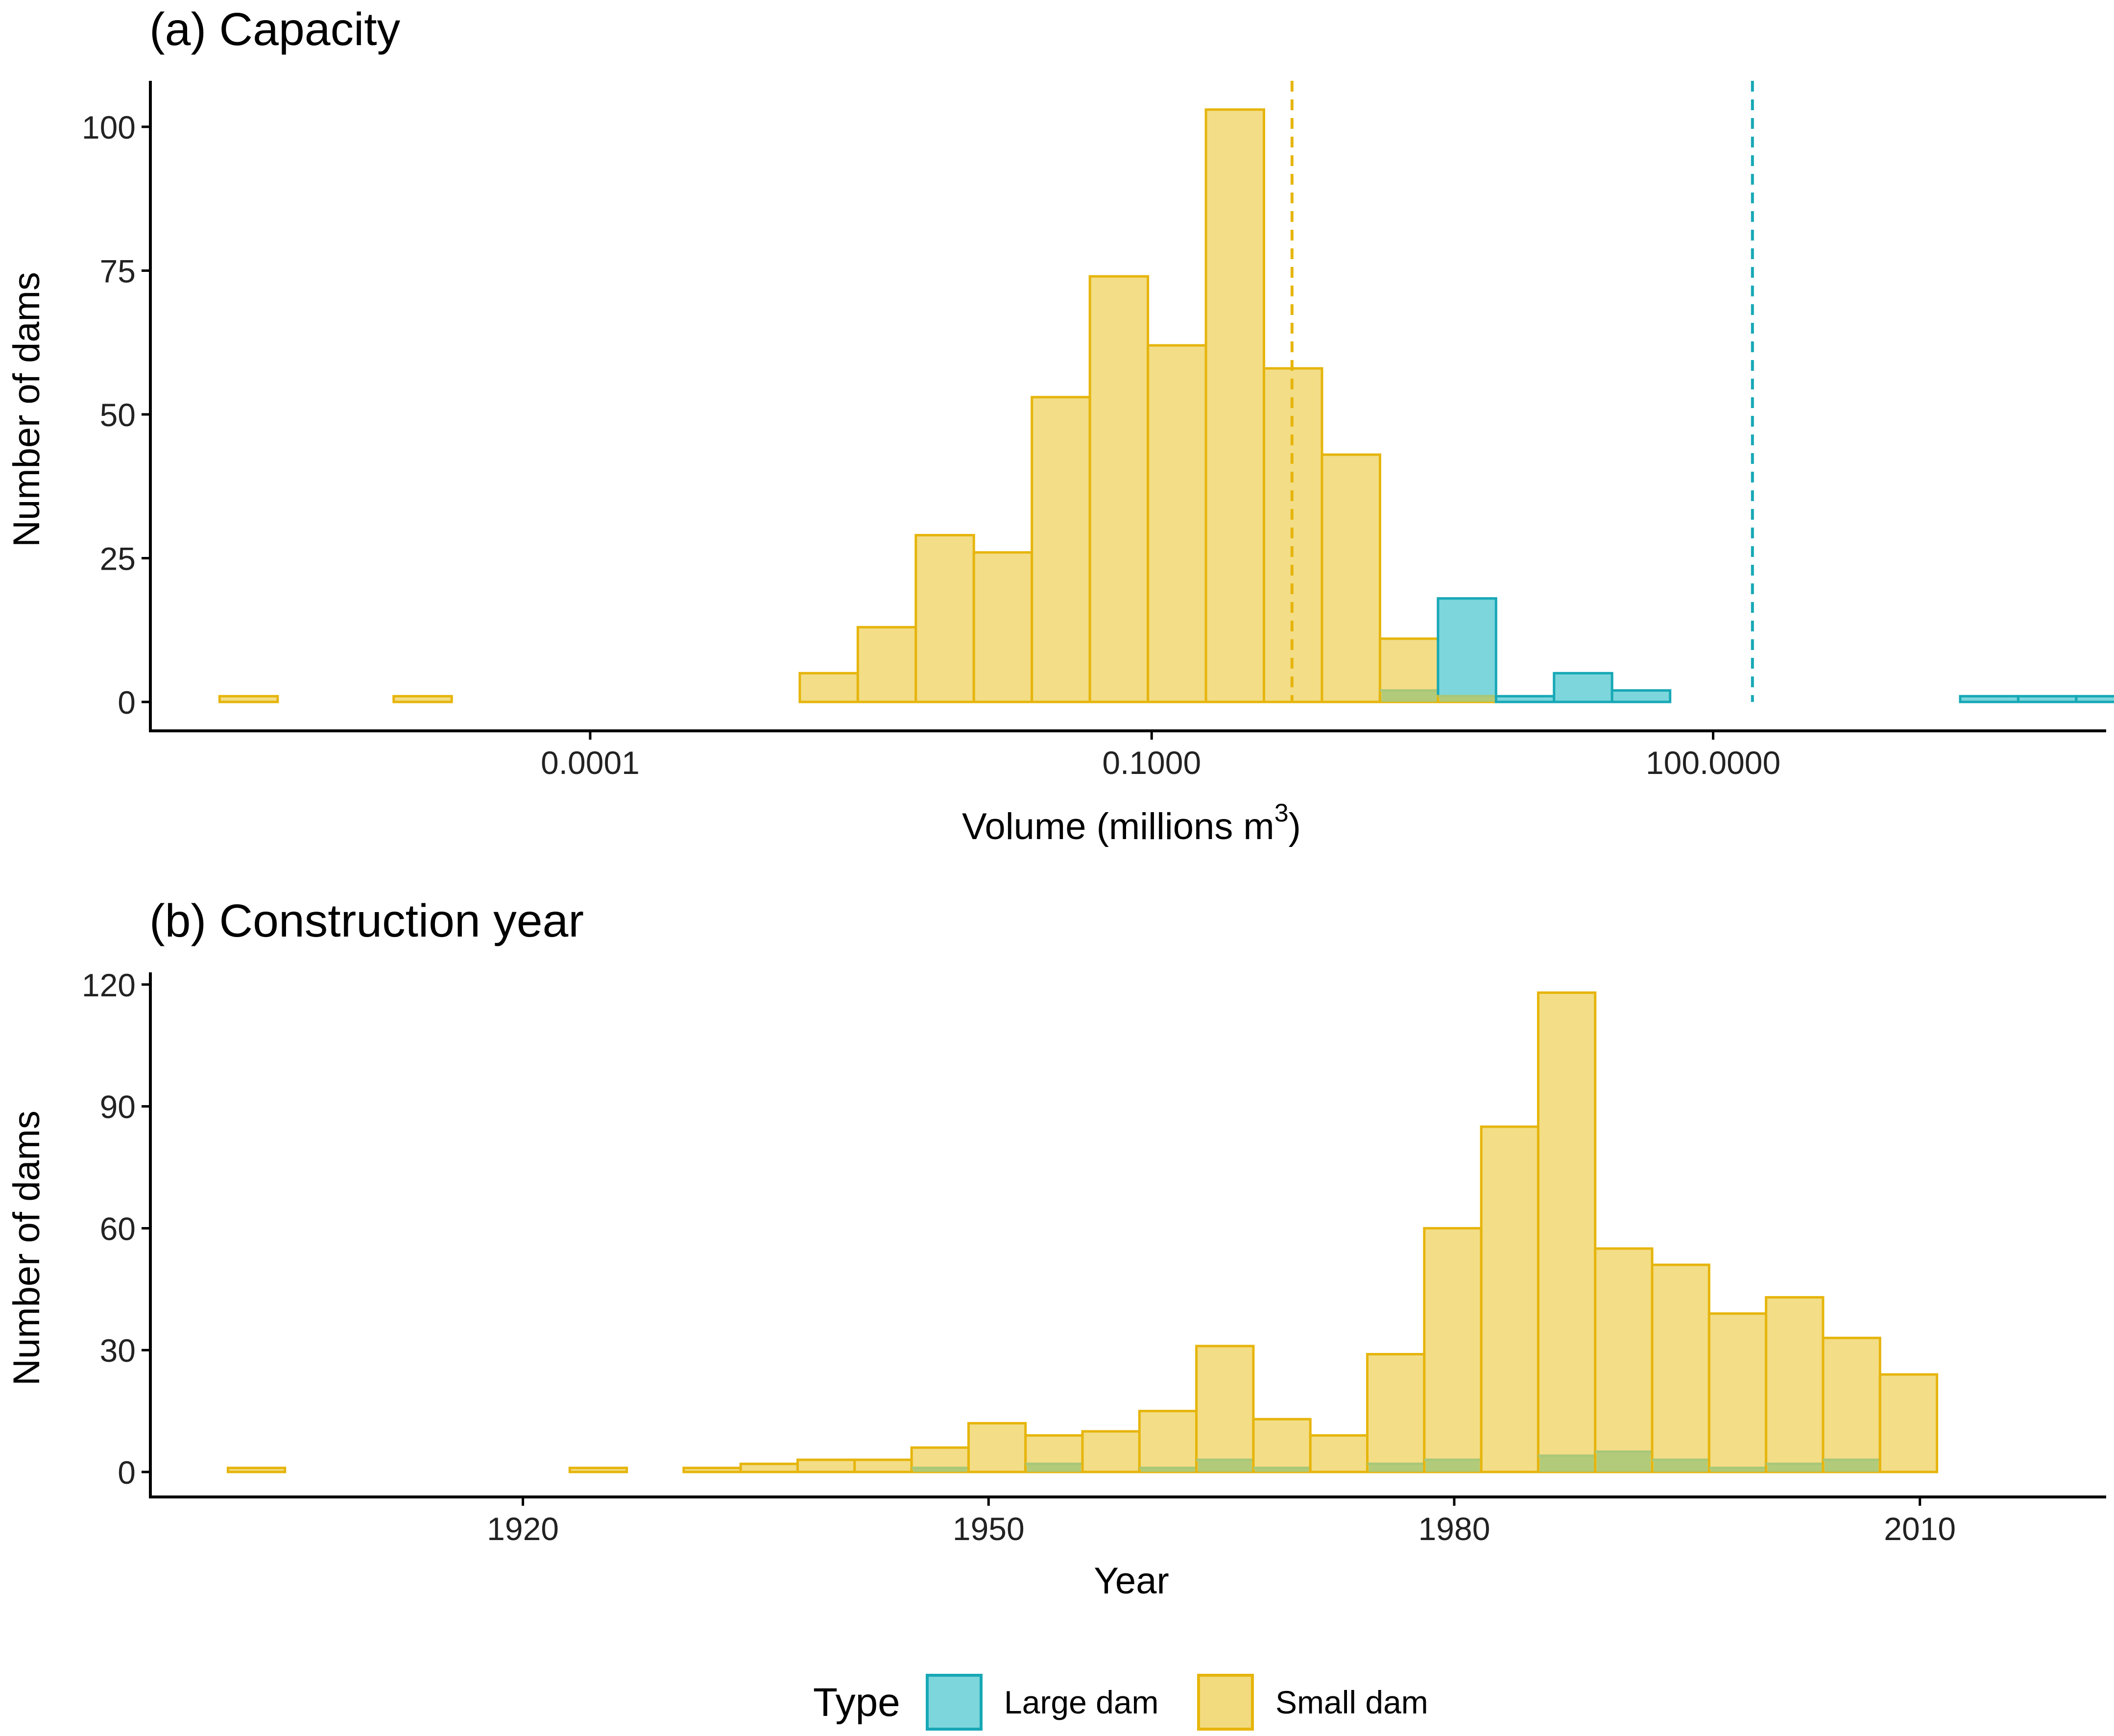 Image resolution: width=2114 pixels, height=1736 pixels. I want to click on construction-year-title: (b) Construction year, so click(367, 921).